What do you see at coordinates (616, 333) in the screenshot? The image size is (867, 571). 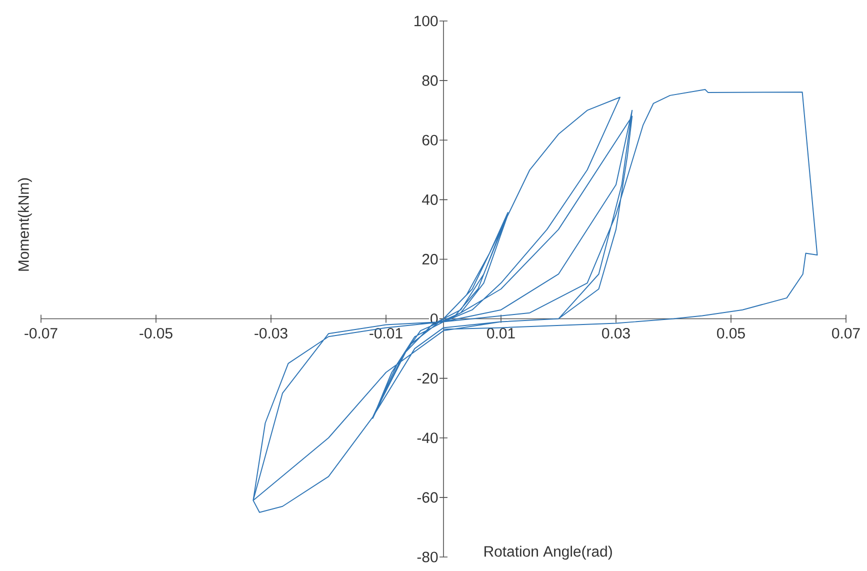 I see `x-tick-label: 0.03` at bounding box center [616, 333].